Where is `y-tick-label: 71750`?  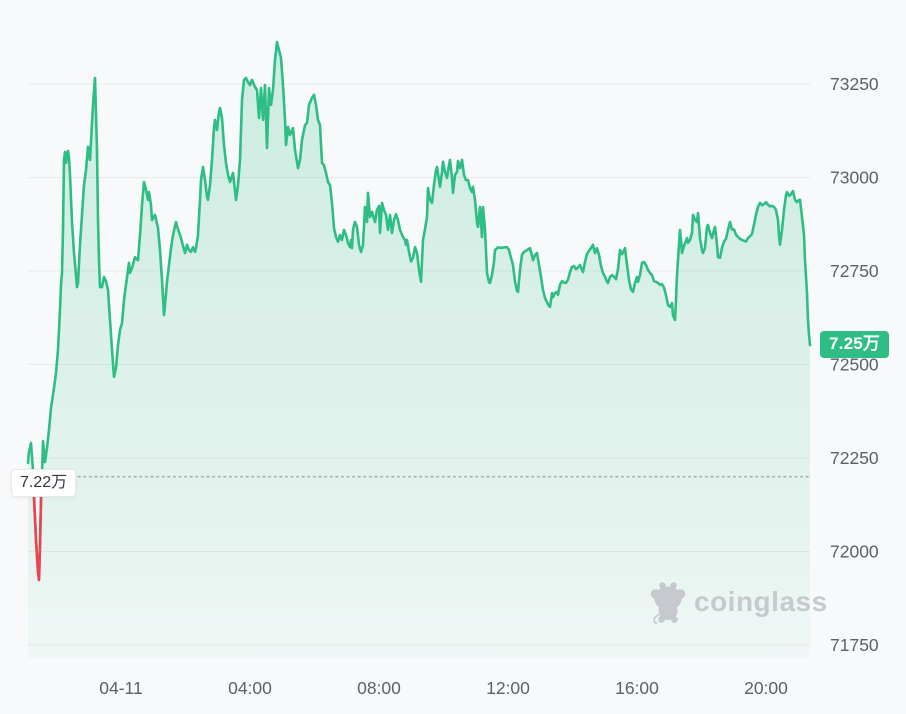
y-tick-label: 71750 is located at coordinates (854, 645).